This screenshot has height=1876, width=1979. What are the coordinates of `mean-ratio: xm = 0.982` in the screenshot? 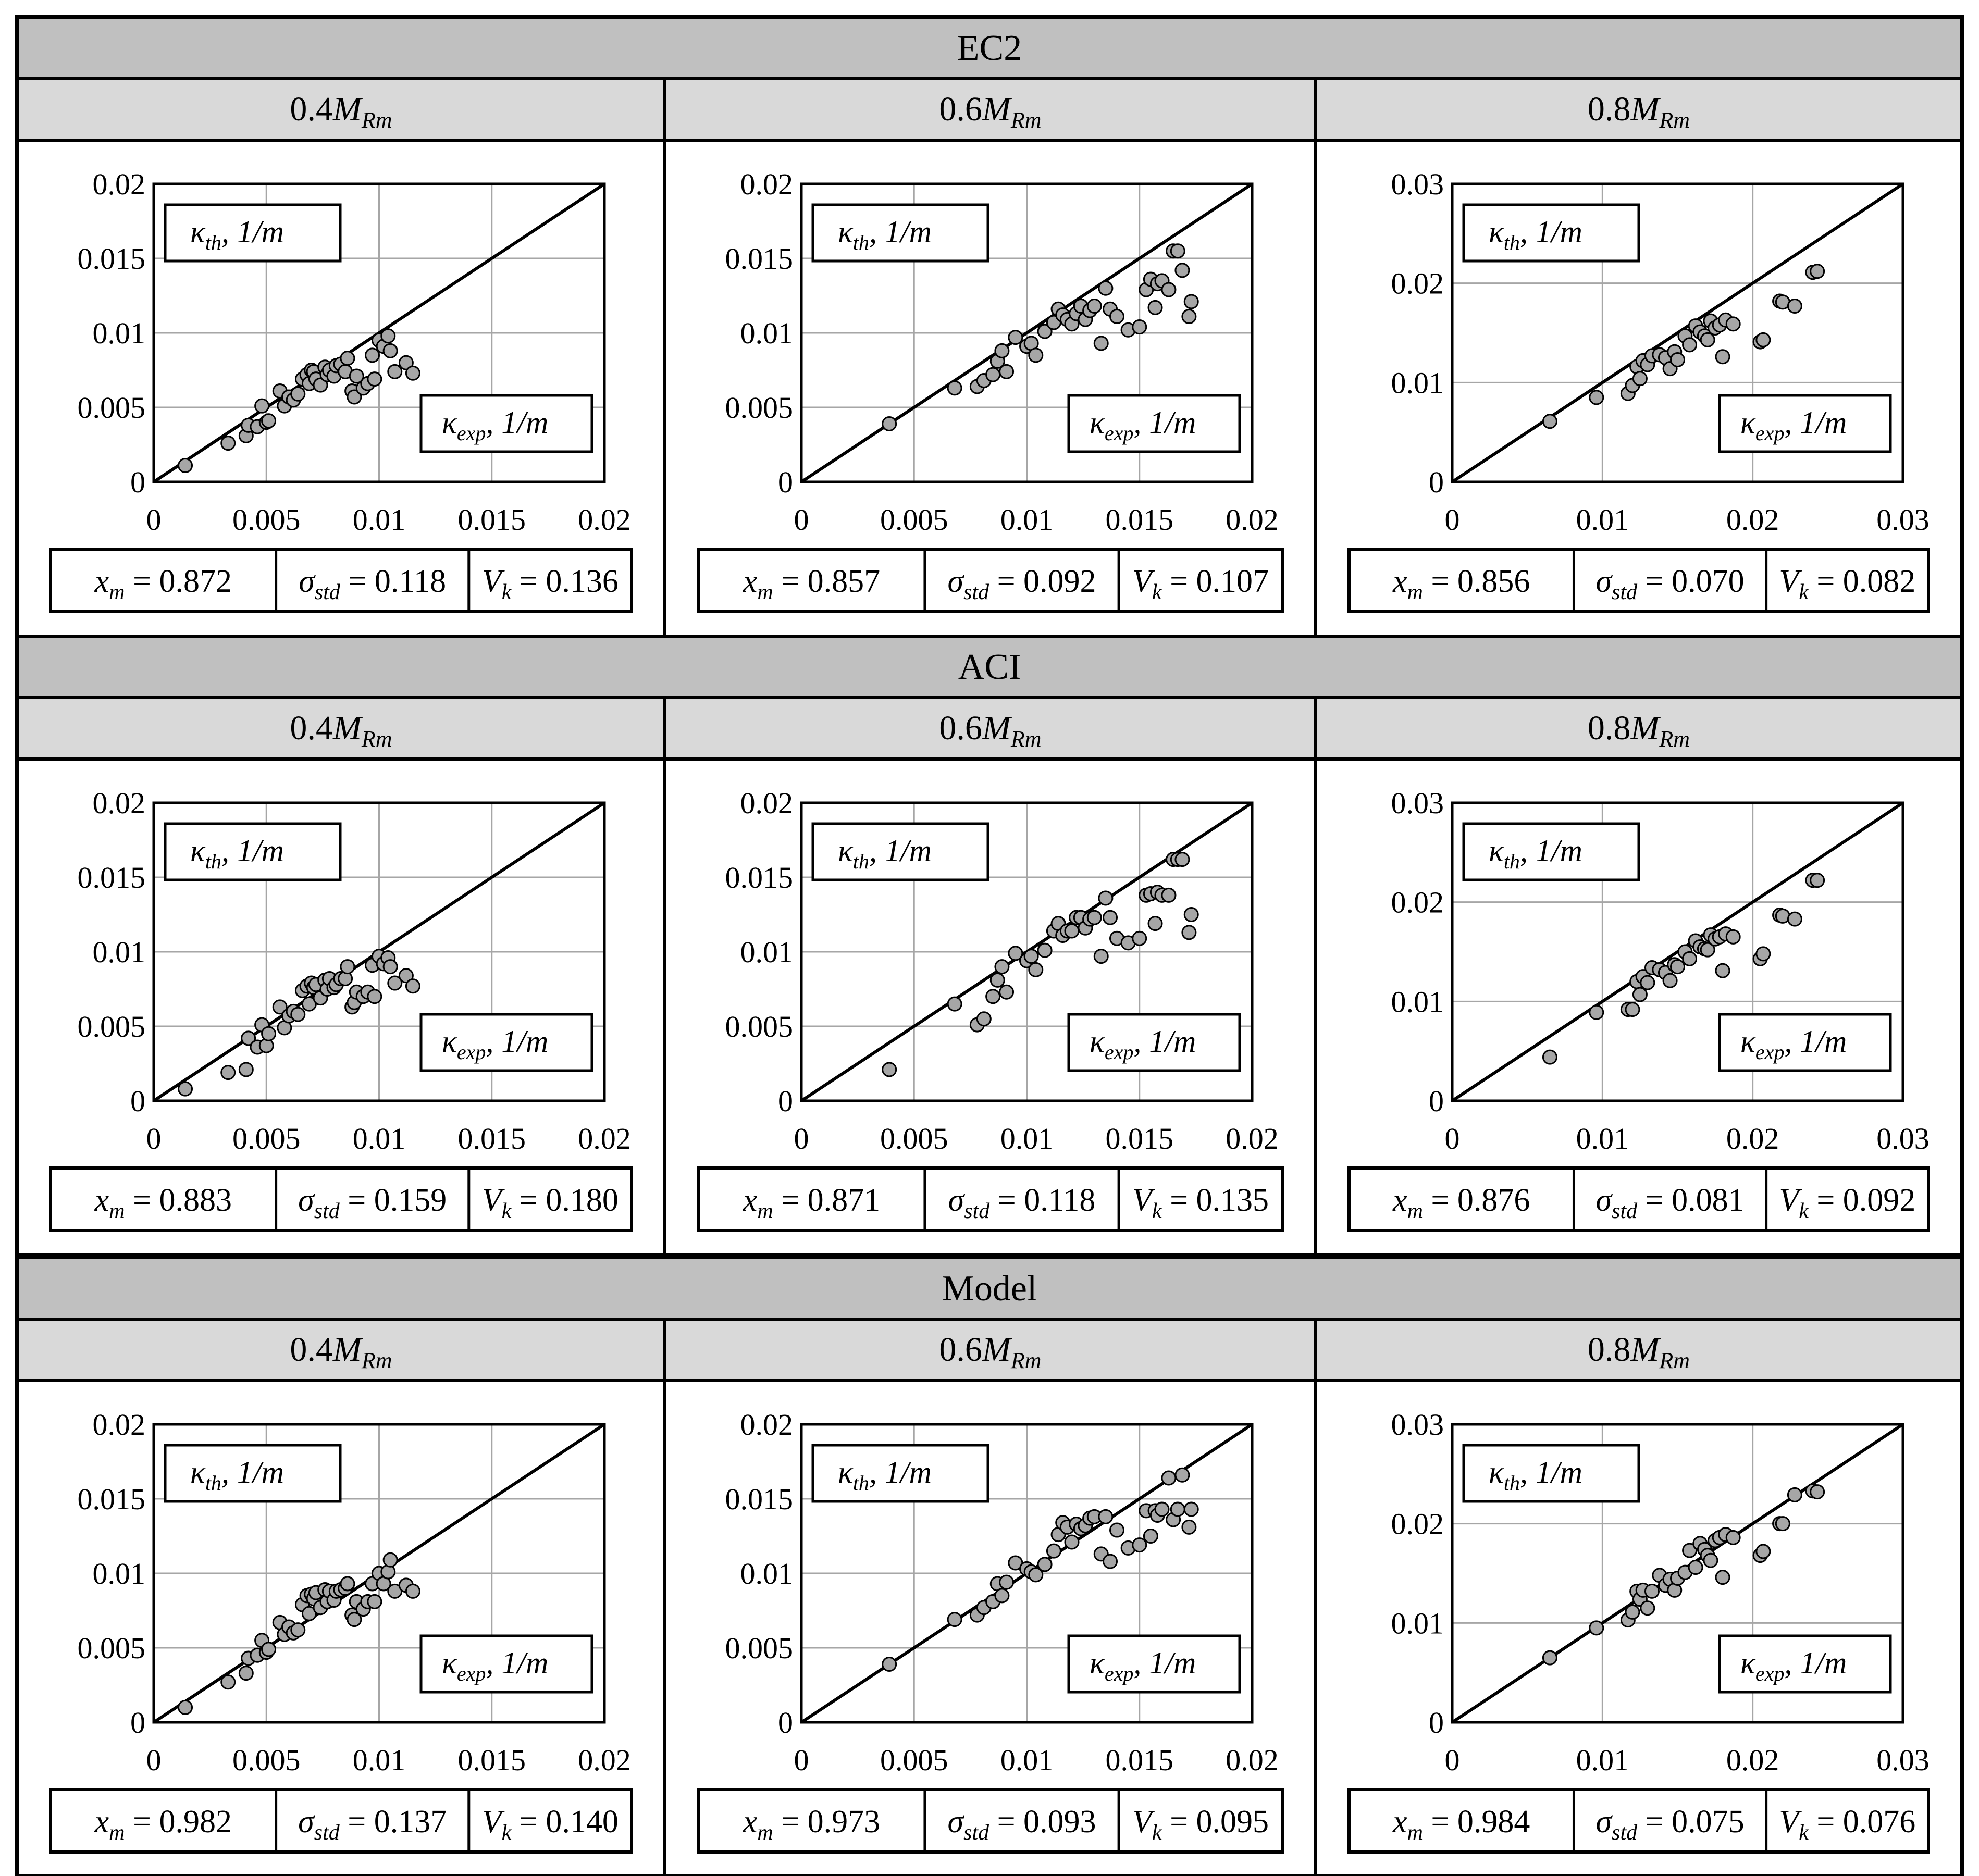 It's located at (163, 1825).